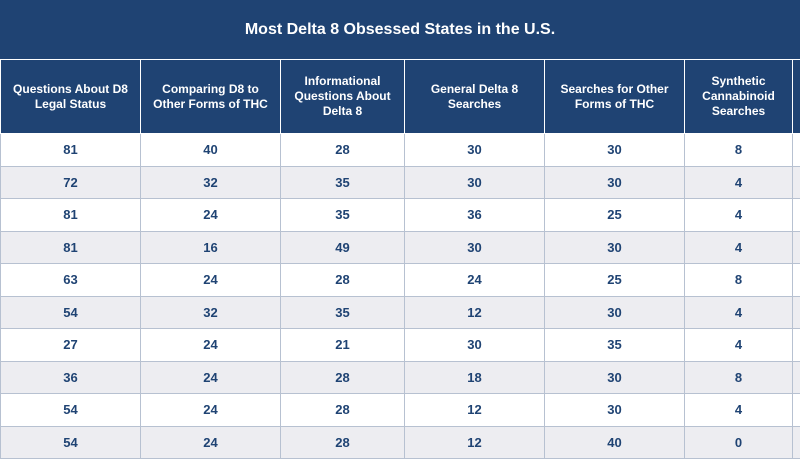 The width and height of the screenshot is (800, 460). I want to click on column-header, so click(796, 96).